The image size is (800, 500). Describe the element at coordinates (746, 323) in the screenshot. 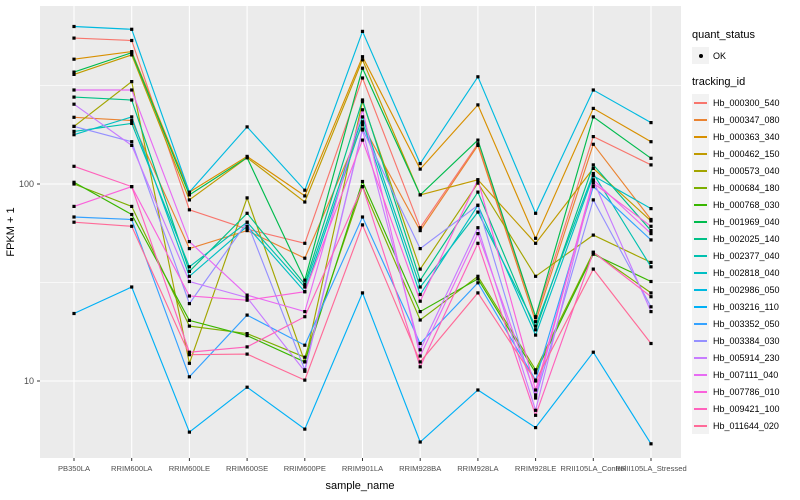

I see `legend-item-Hb_003352_050: Hb_003352_050` at that location.